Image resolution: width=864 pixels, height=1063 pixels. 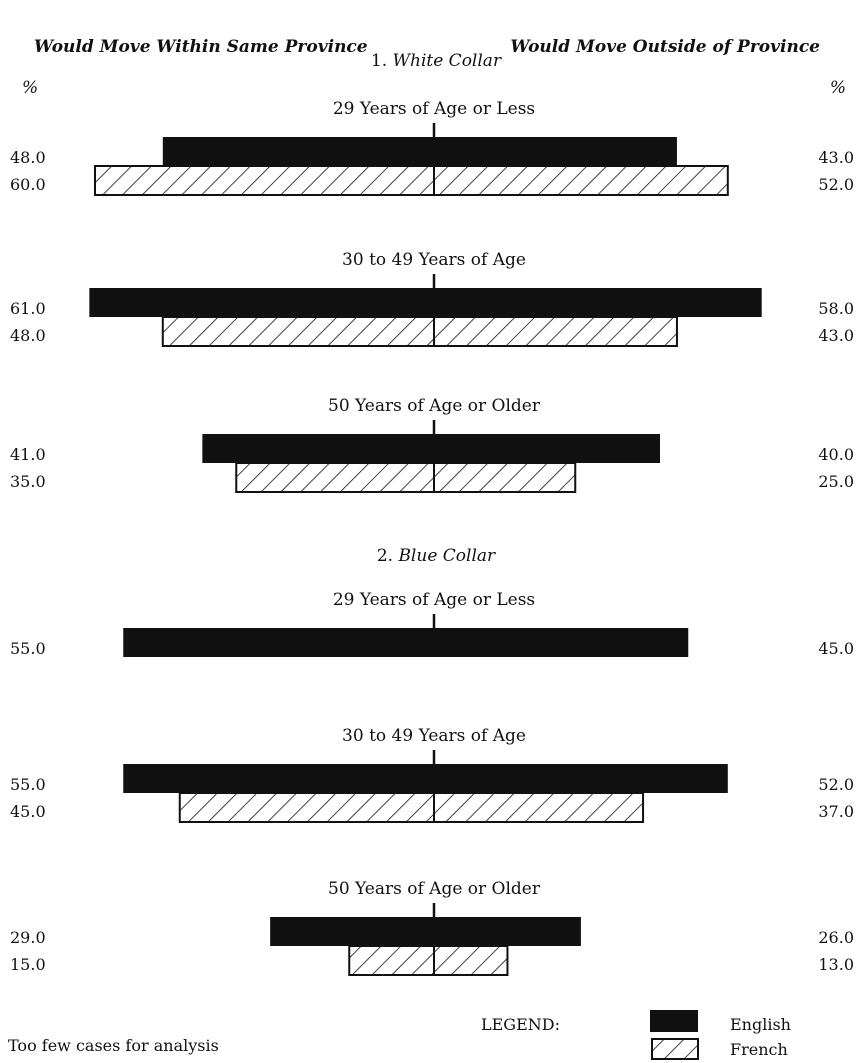 What do you see at coordinates (836, 454) in the screenshot?
I see `value-label-english-right: 40.0` at bounding box center [836, 454].